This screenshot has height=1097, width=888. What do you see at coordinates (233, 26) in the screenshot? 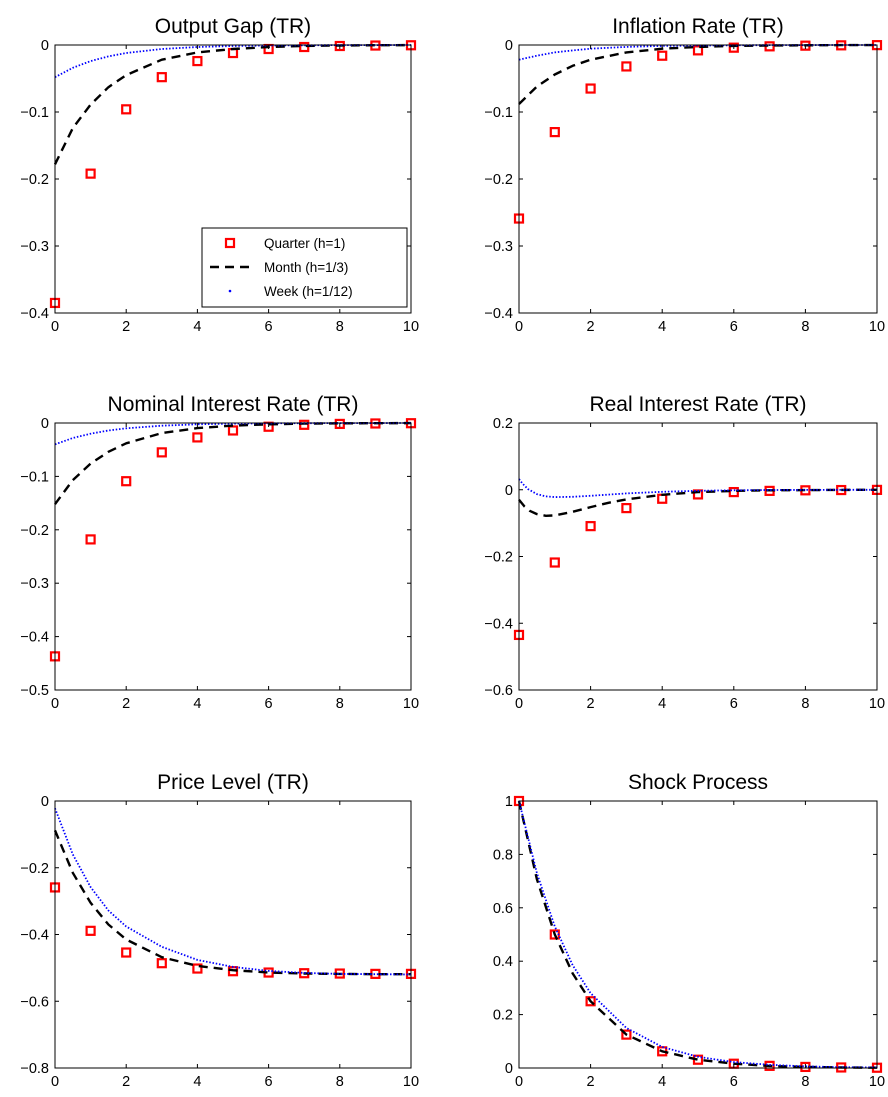
I see `panel-title: Output Gap (TR)` at bounding box center [233, 26].